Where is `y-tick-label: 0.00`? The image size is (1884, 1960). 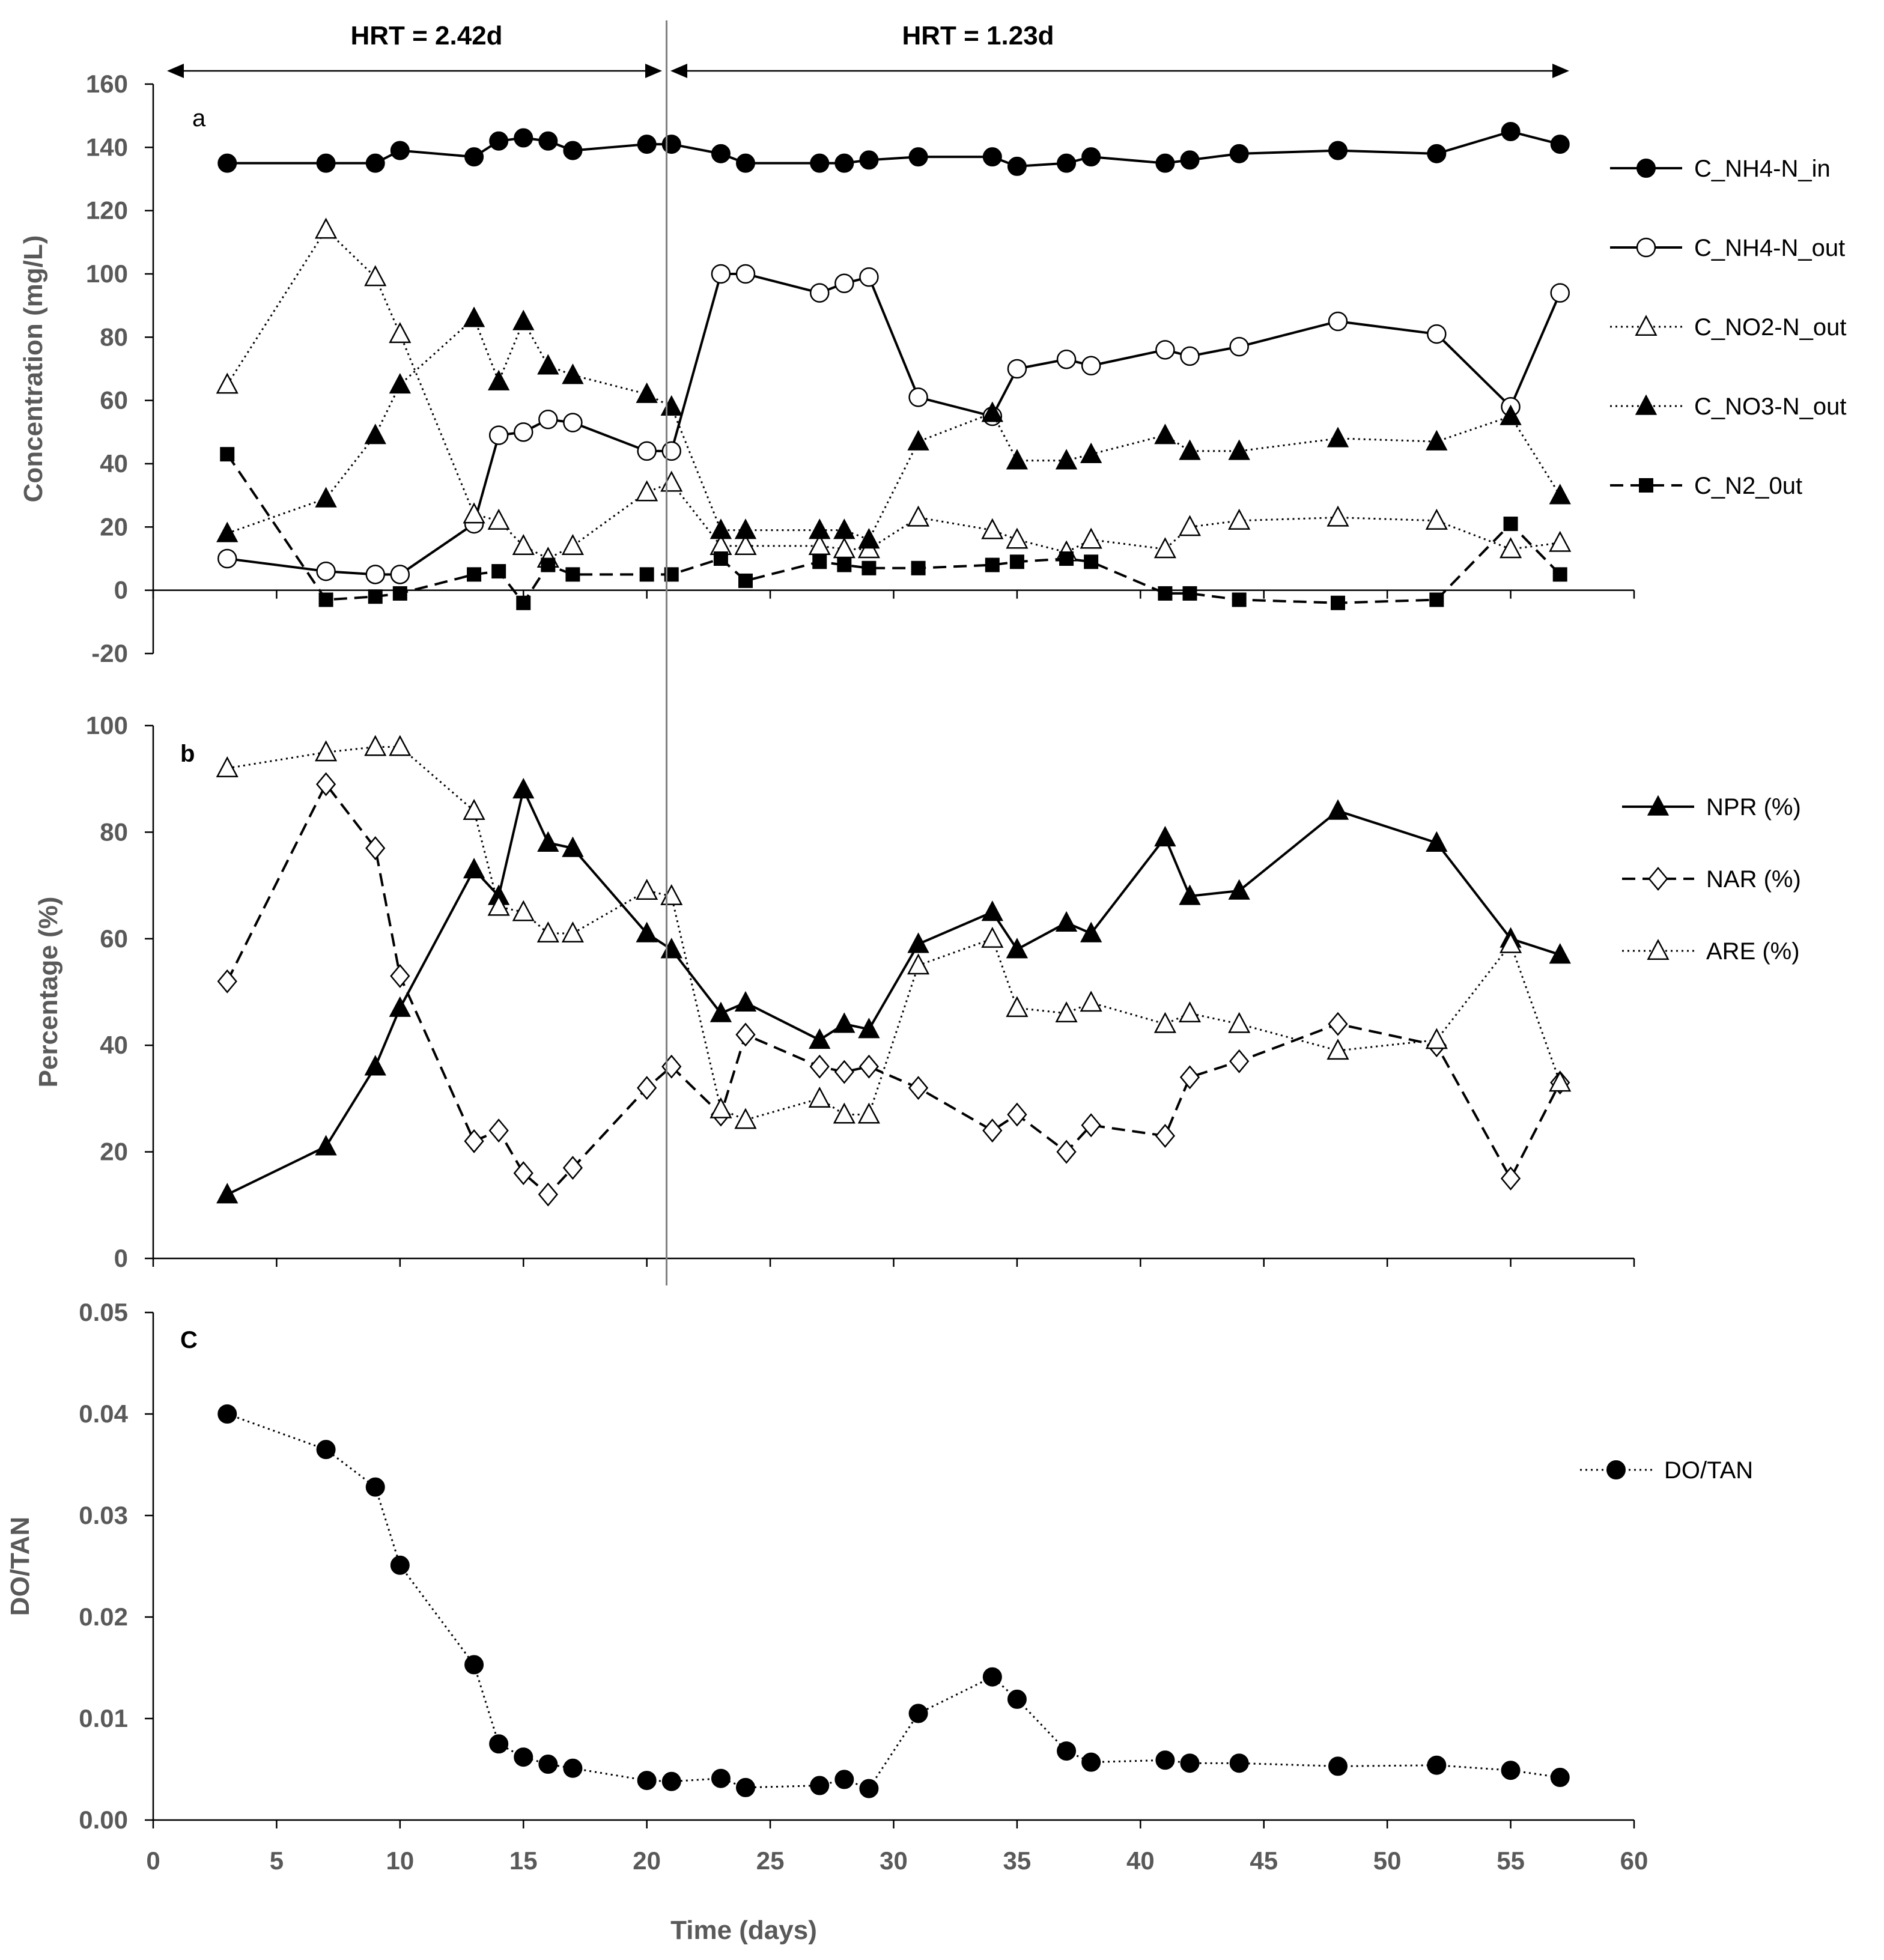
y-tick-label: 0.00 is located at coordinates (103, 1820).